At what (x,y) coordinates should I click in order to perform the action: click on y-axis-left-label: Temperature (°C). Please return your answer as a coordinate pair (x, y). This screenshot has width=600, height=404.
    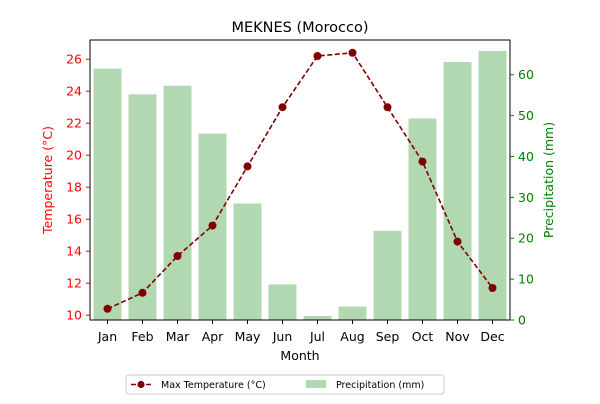
    Looking at the image, I should click on (47, 180).